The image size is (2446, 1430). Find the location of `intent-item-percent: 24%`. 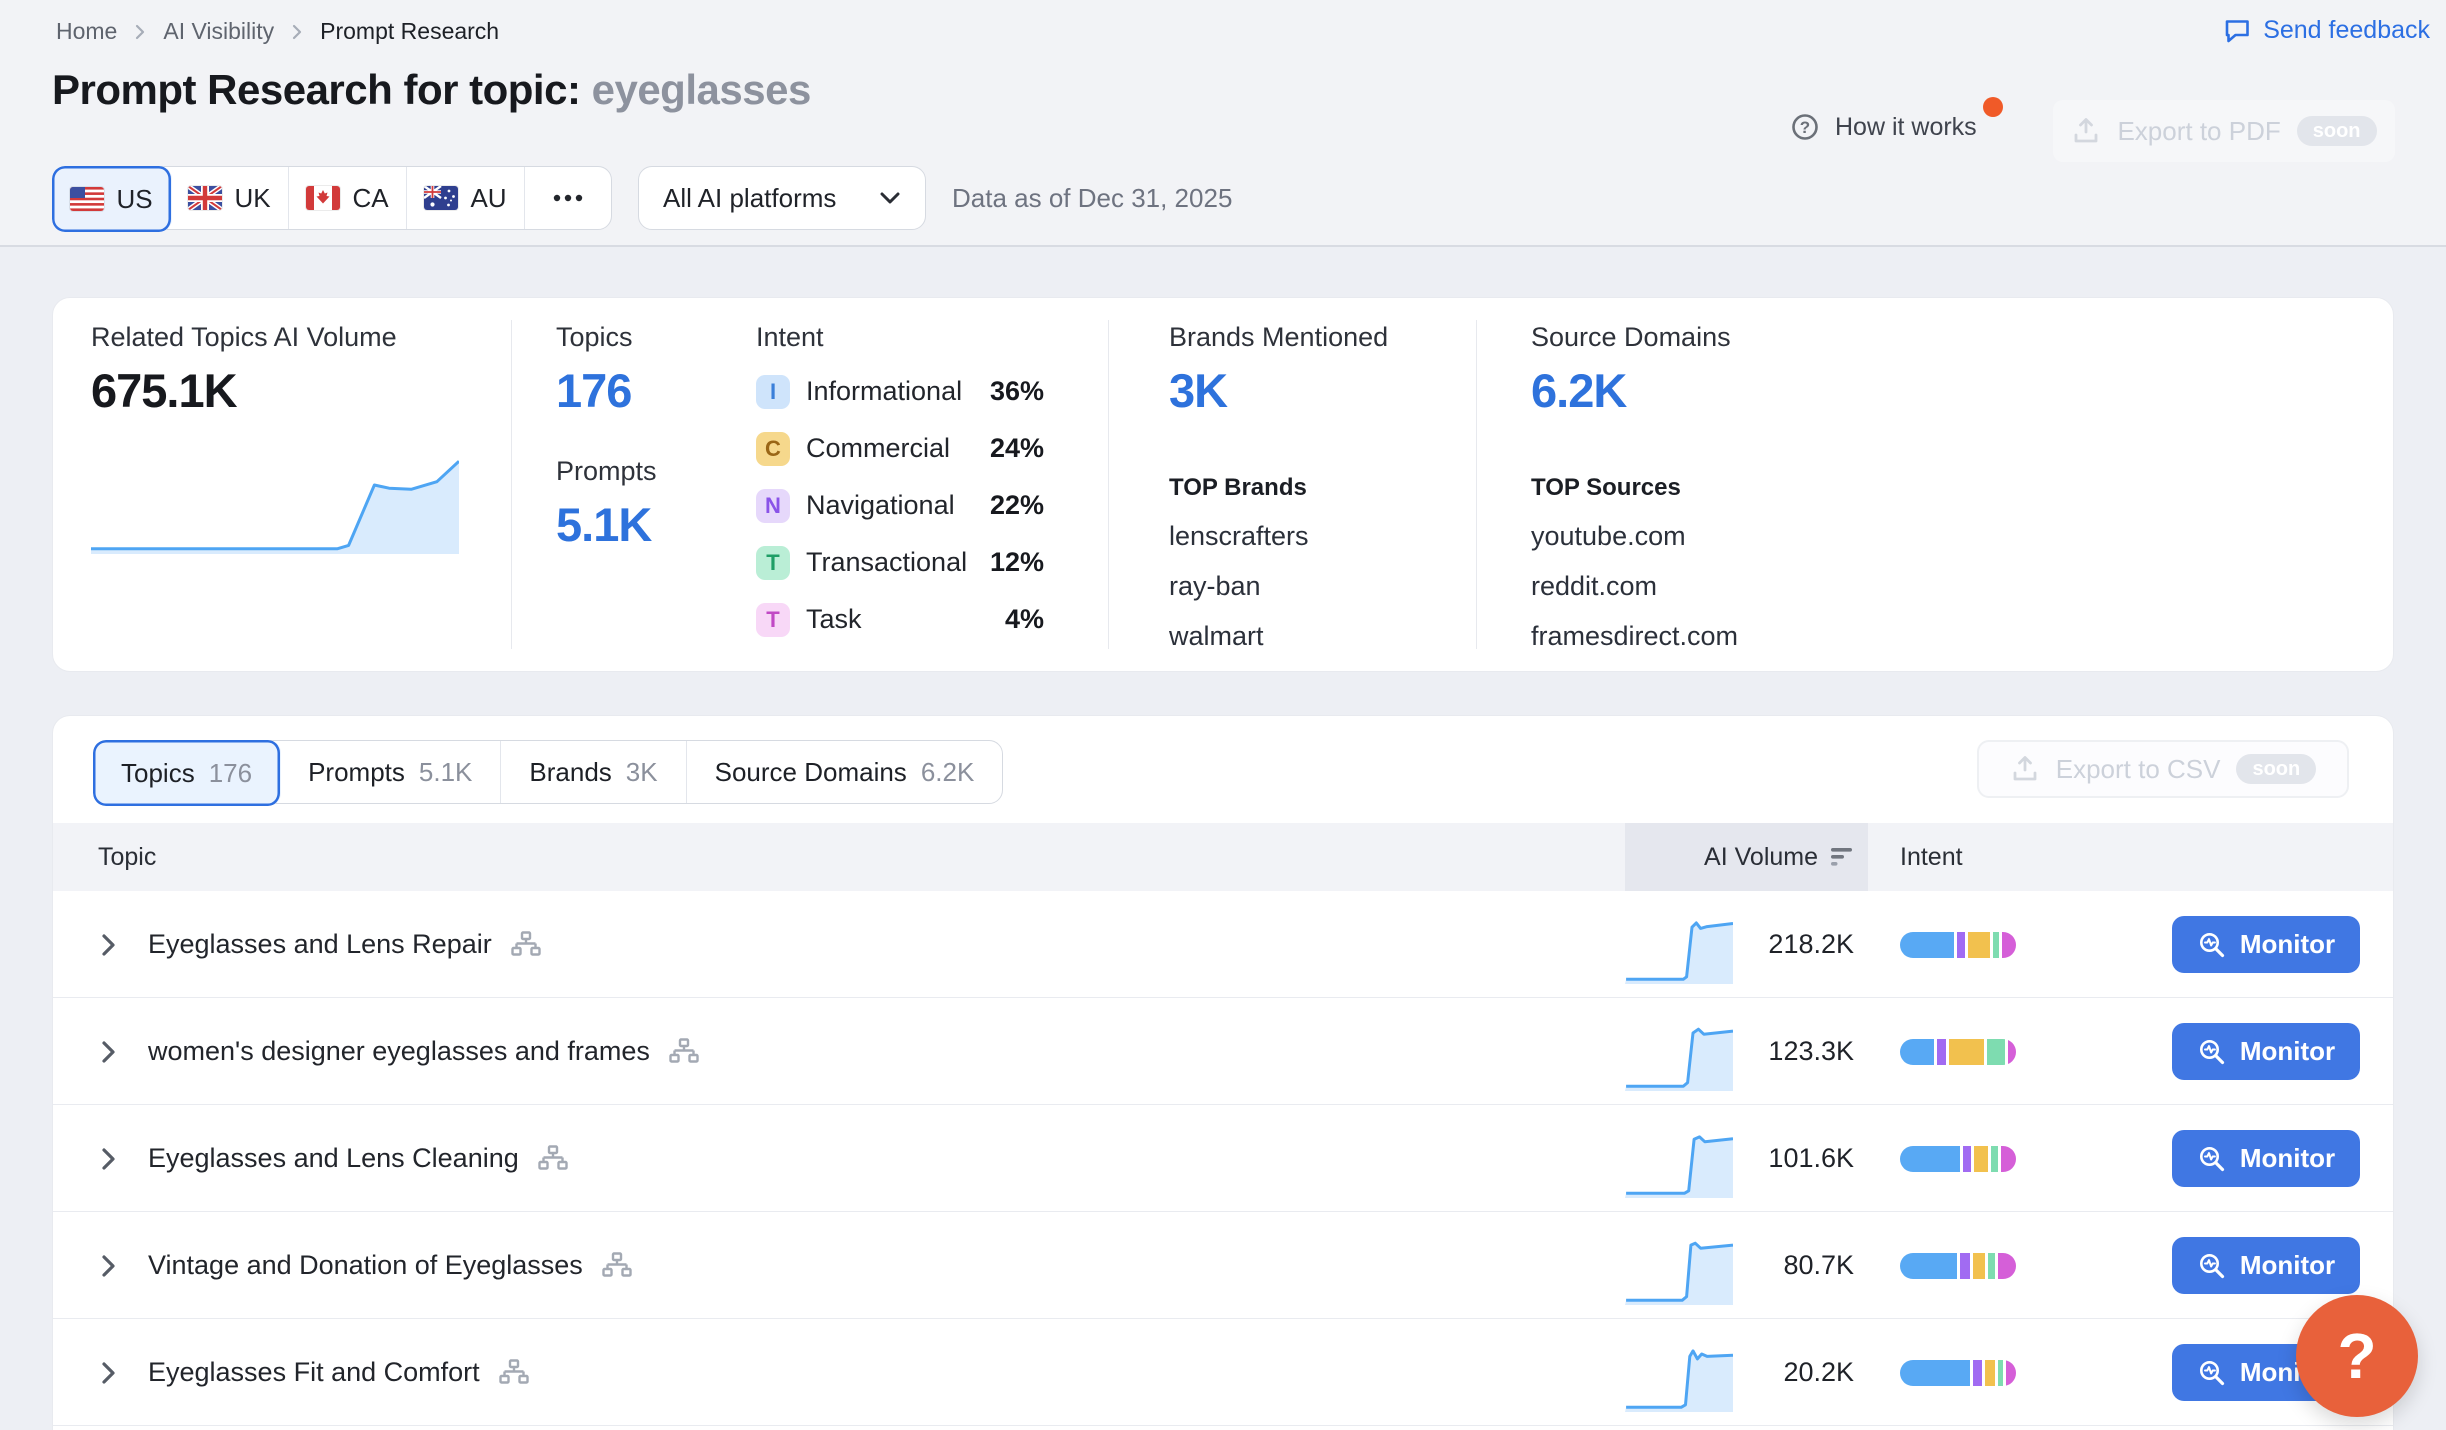

intent-item-percent: 24% is located at coordinates (1016, 448).